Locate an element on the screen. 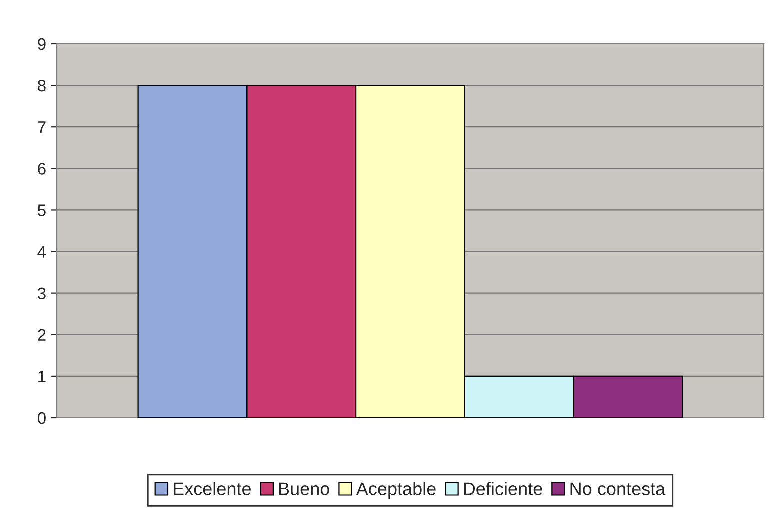 The height and width of the screenshot is (515, 768). y-tick-label: 3 is located at coordinates (42, 294).